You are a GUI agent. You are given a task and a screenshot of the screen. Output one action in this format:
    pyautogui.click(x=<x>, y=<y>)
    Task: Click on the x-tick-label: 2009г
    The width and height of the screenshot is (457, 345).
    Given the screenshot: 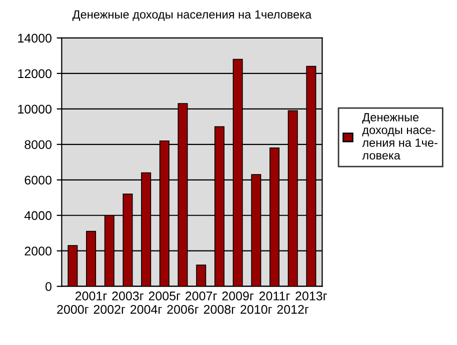 What is the action you would take?
    pyautogui.click(x=238, y=296)
    